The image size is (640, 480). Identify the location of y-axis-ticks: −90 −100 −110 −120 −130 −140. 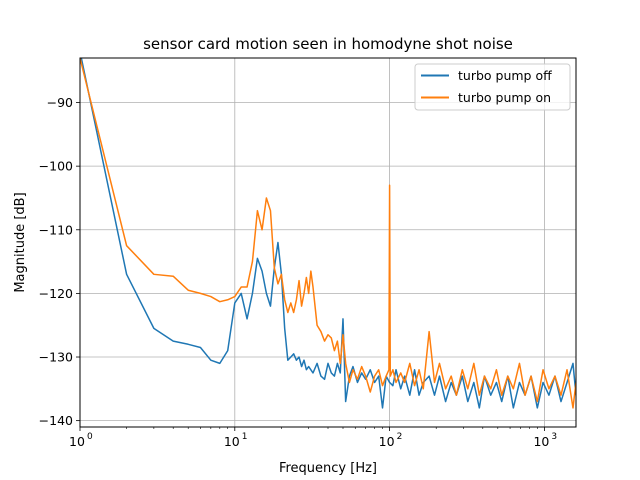
(59, 261).